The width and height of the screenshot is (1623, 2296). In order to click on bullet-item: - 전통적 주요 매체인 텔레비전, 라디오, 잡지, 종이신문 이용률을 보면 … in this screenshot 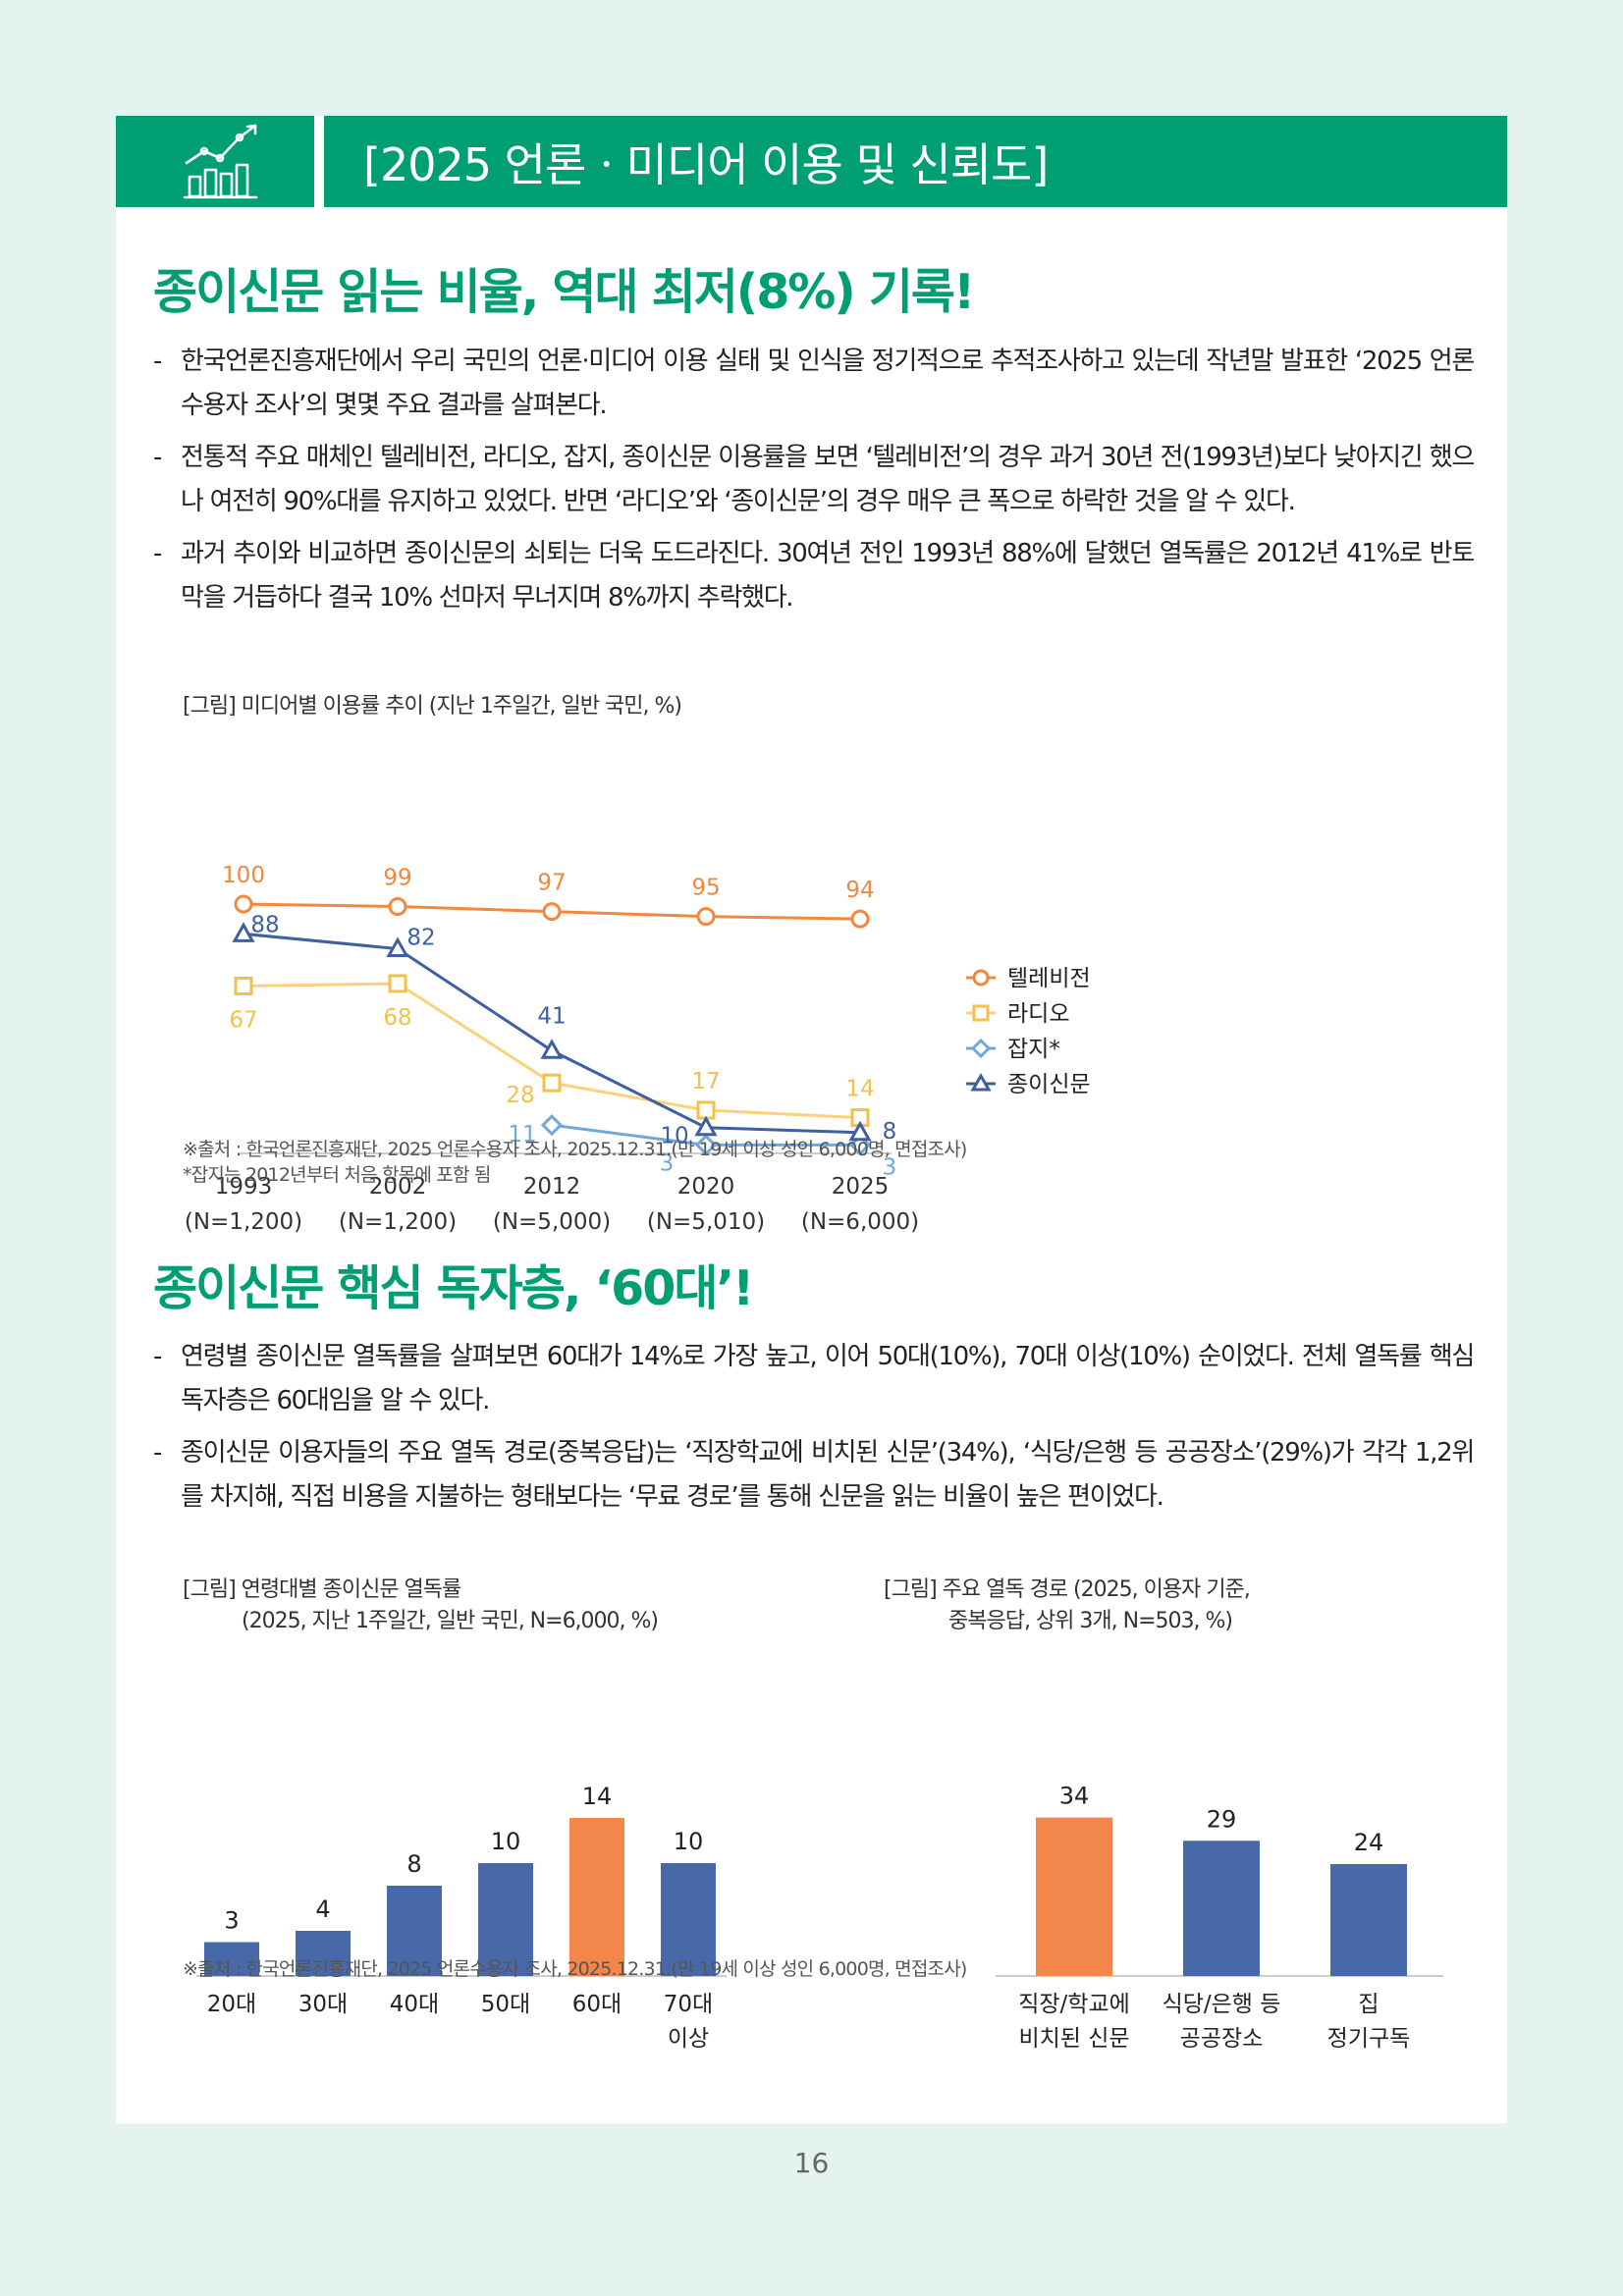, I will do `click(814, 479)`.